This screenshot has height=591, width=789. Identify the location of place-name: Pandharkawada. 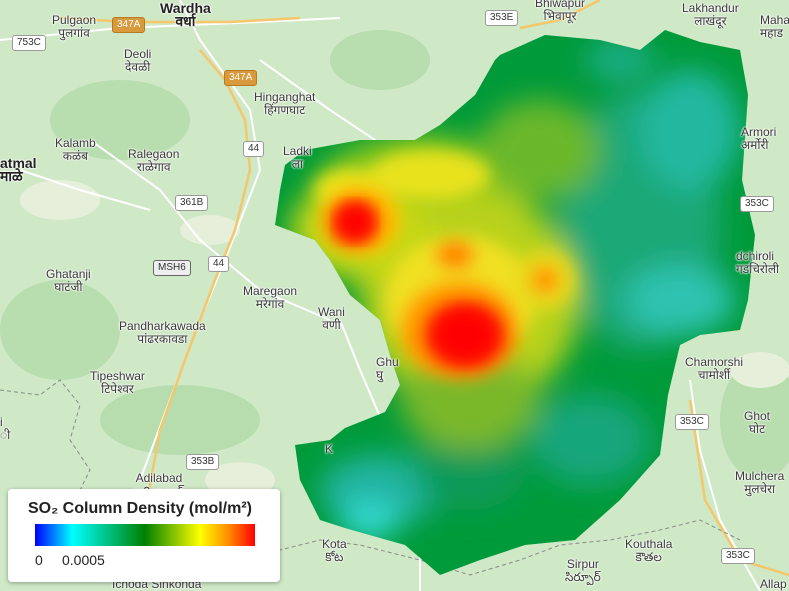
(162, 326).